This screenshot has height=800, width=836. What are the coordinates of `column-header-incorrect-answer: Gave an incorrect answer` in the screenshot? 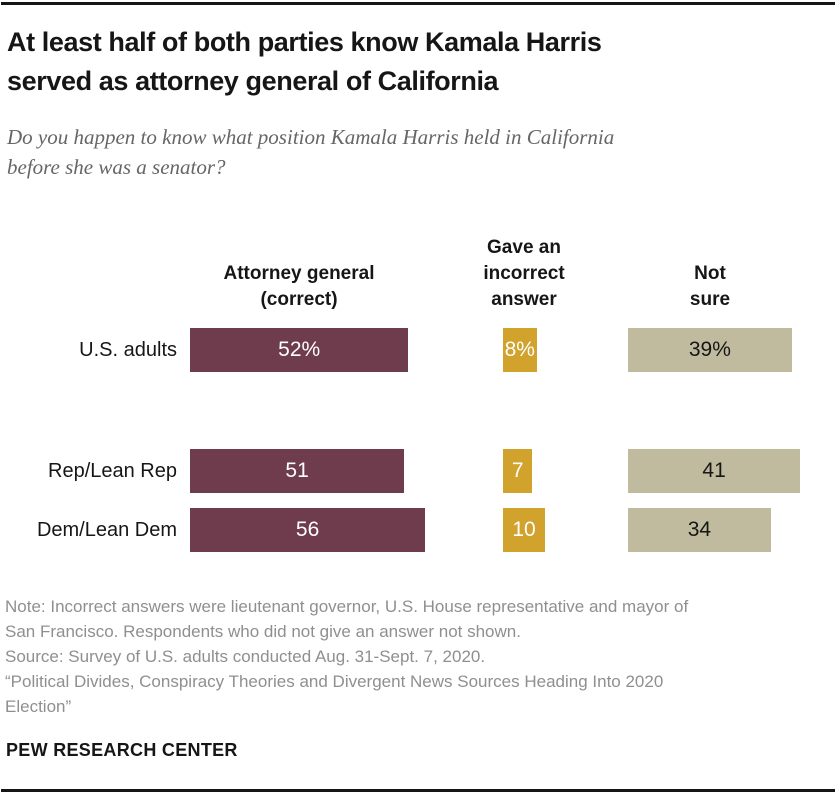 It's located at (523, 274).